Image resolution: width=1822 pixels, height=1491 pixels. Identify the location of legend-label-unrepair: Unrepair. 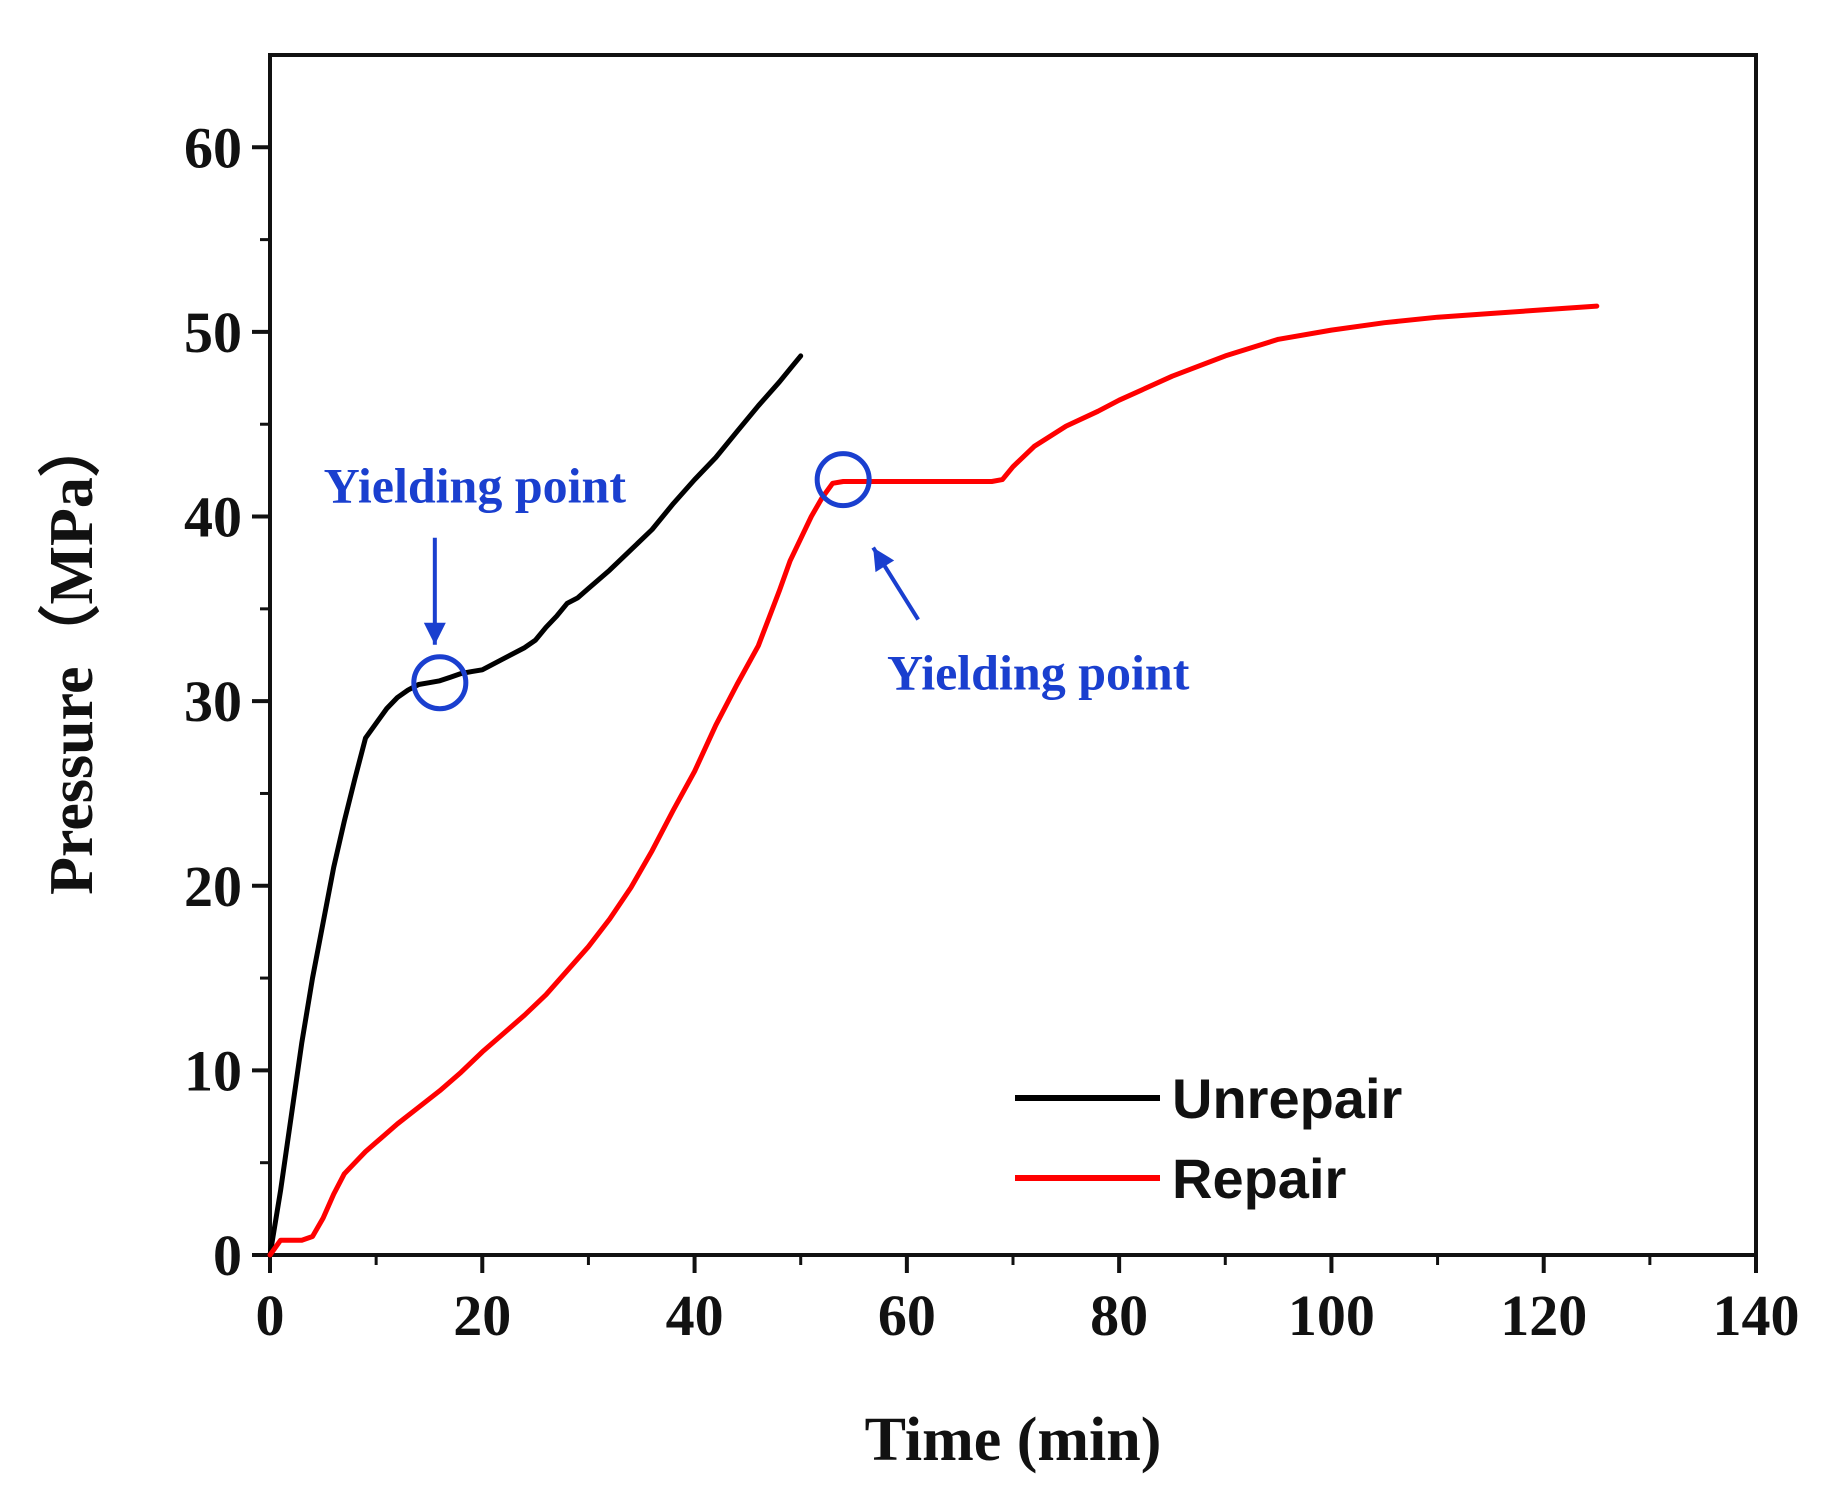
(1287, 1098).